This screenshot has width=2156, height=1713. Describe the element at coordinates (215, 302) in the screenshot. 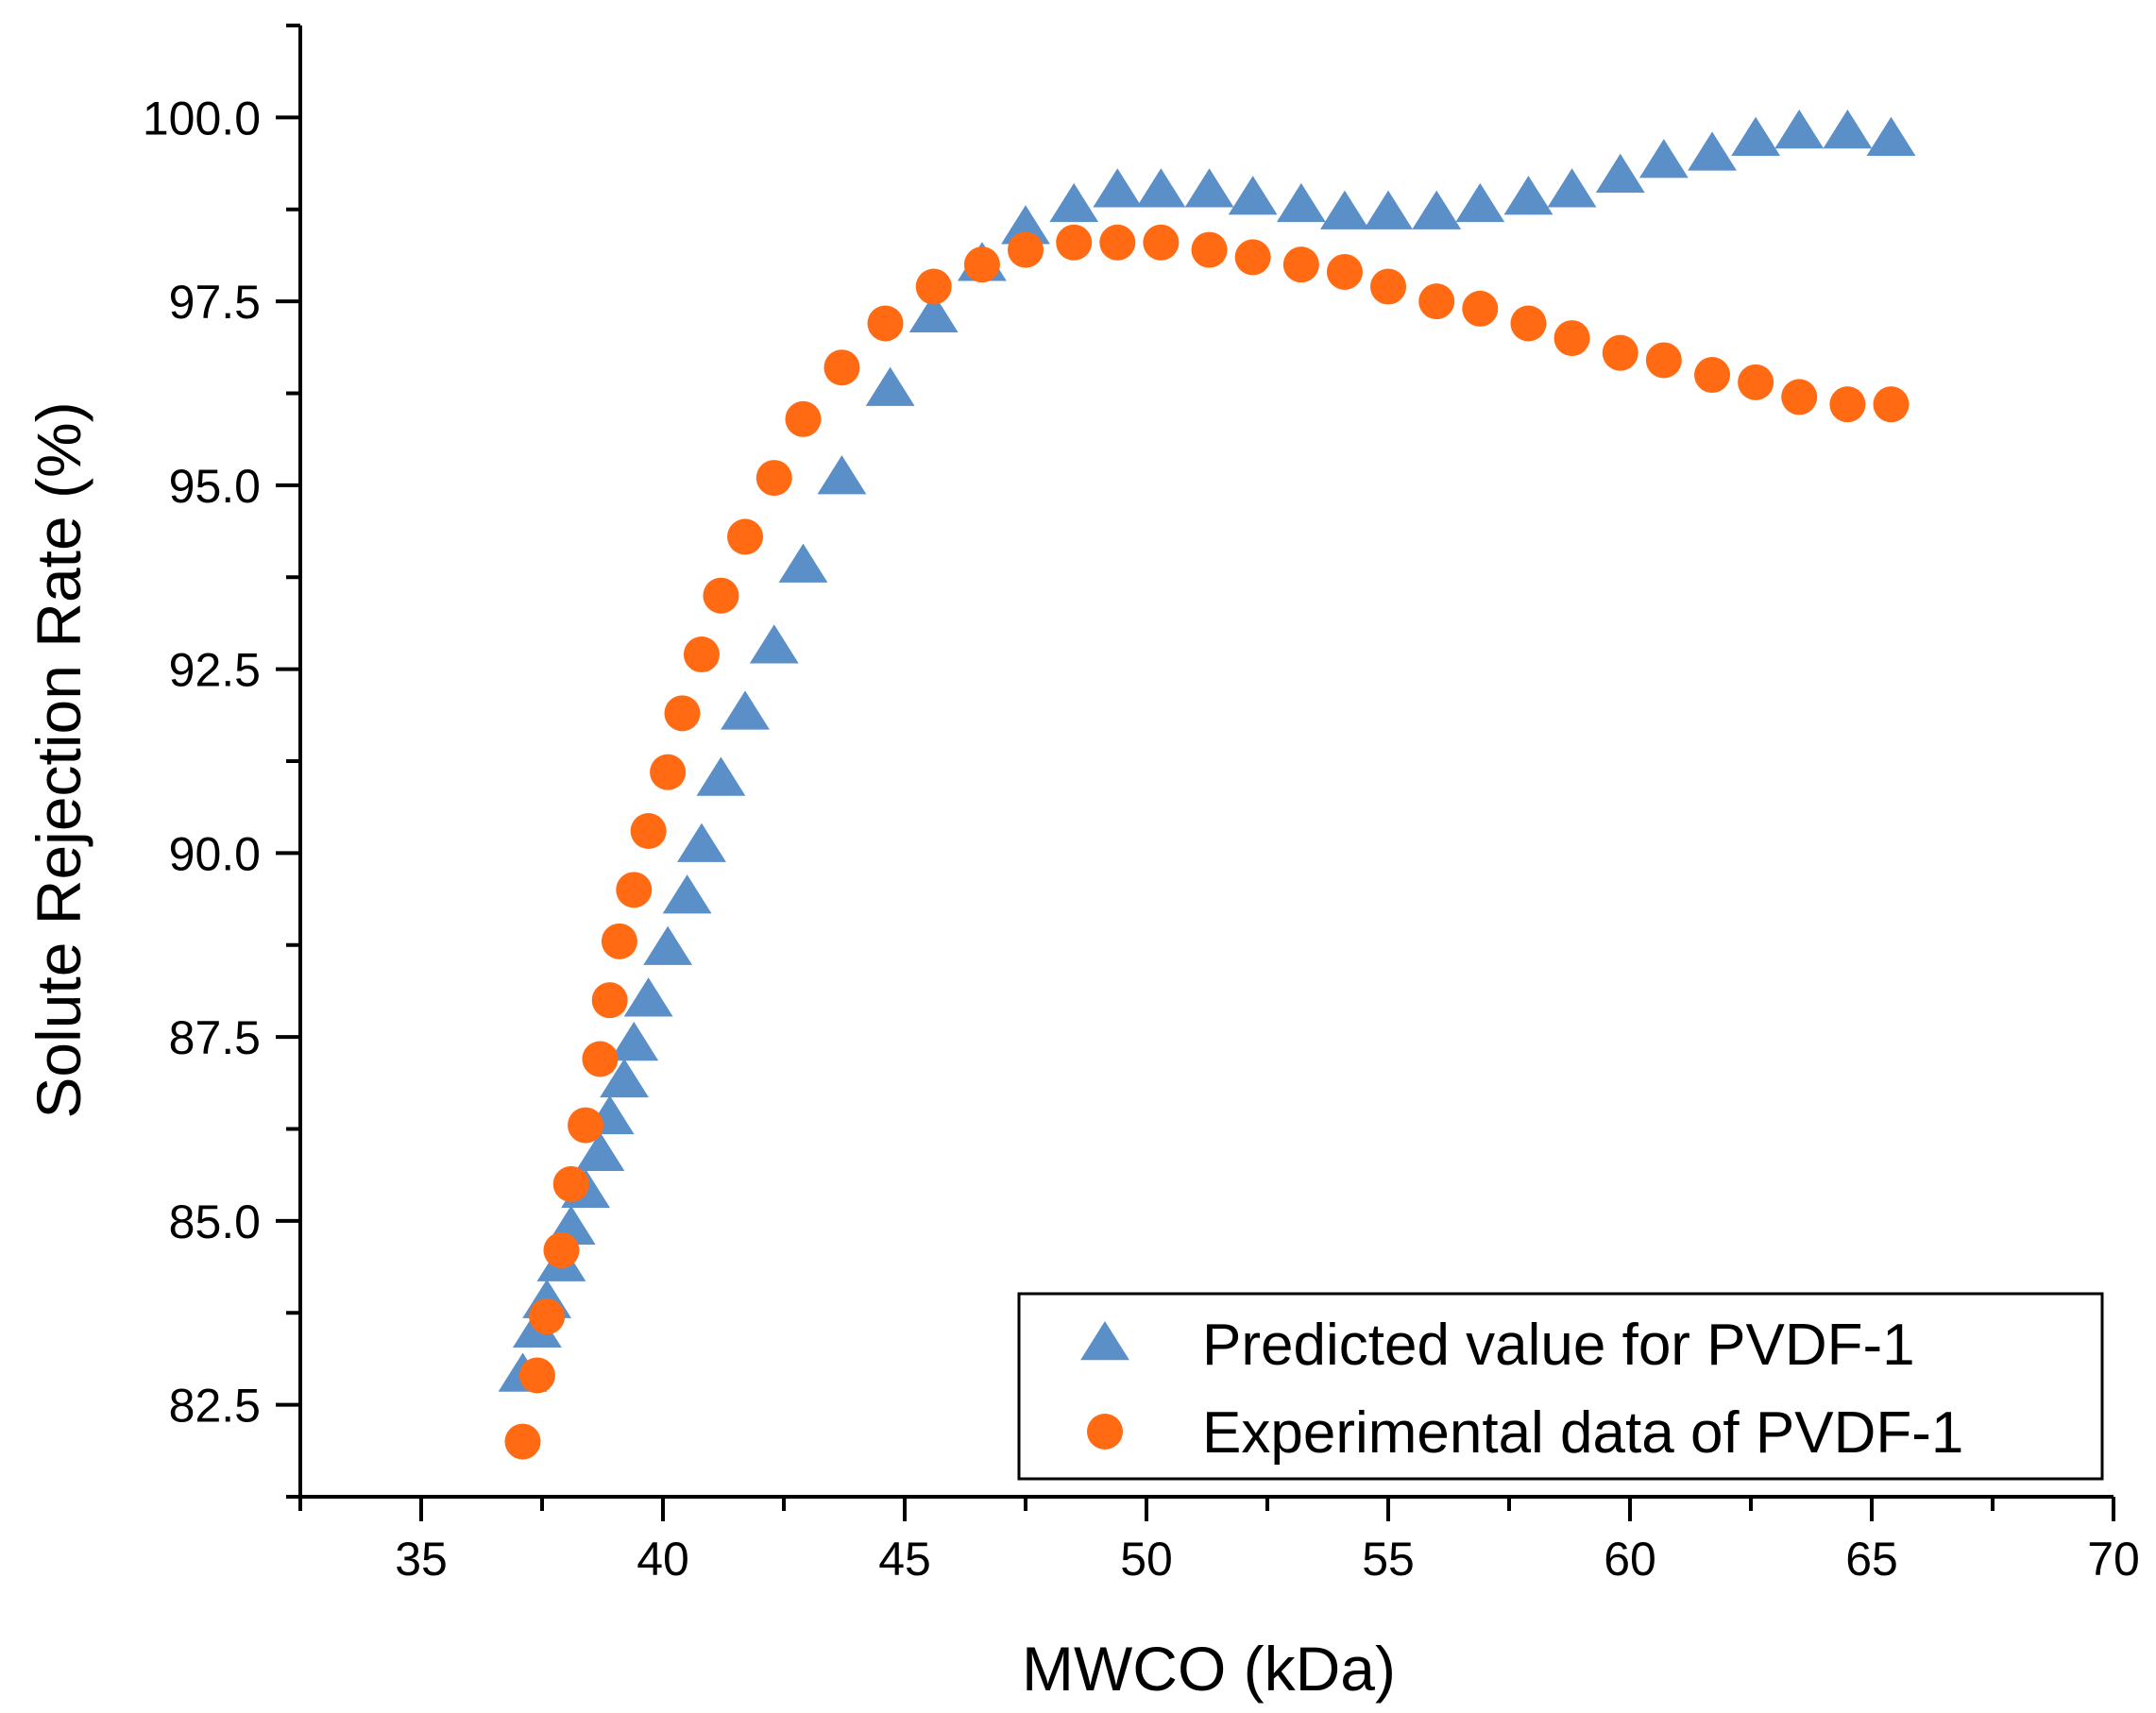

I see `y-tick-label: 97.5` at that location.